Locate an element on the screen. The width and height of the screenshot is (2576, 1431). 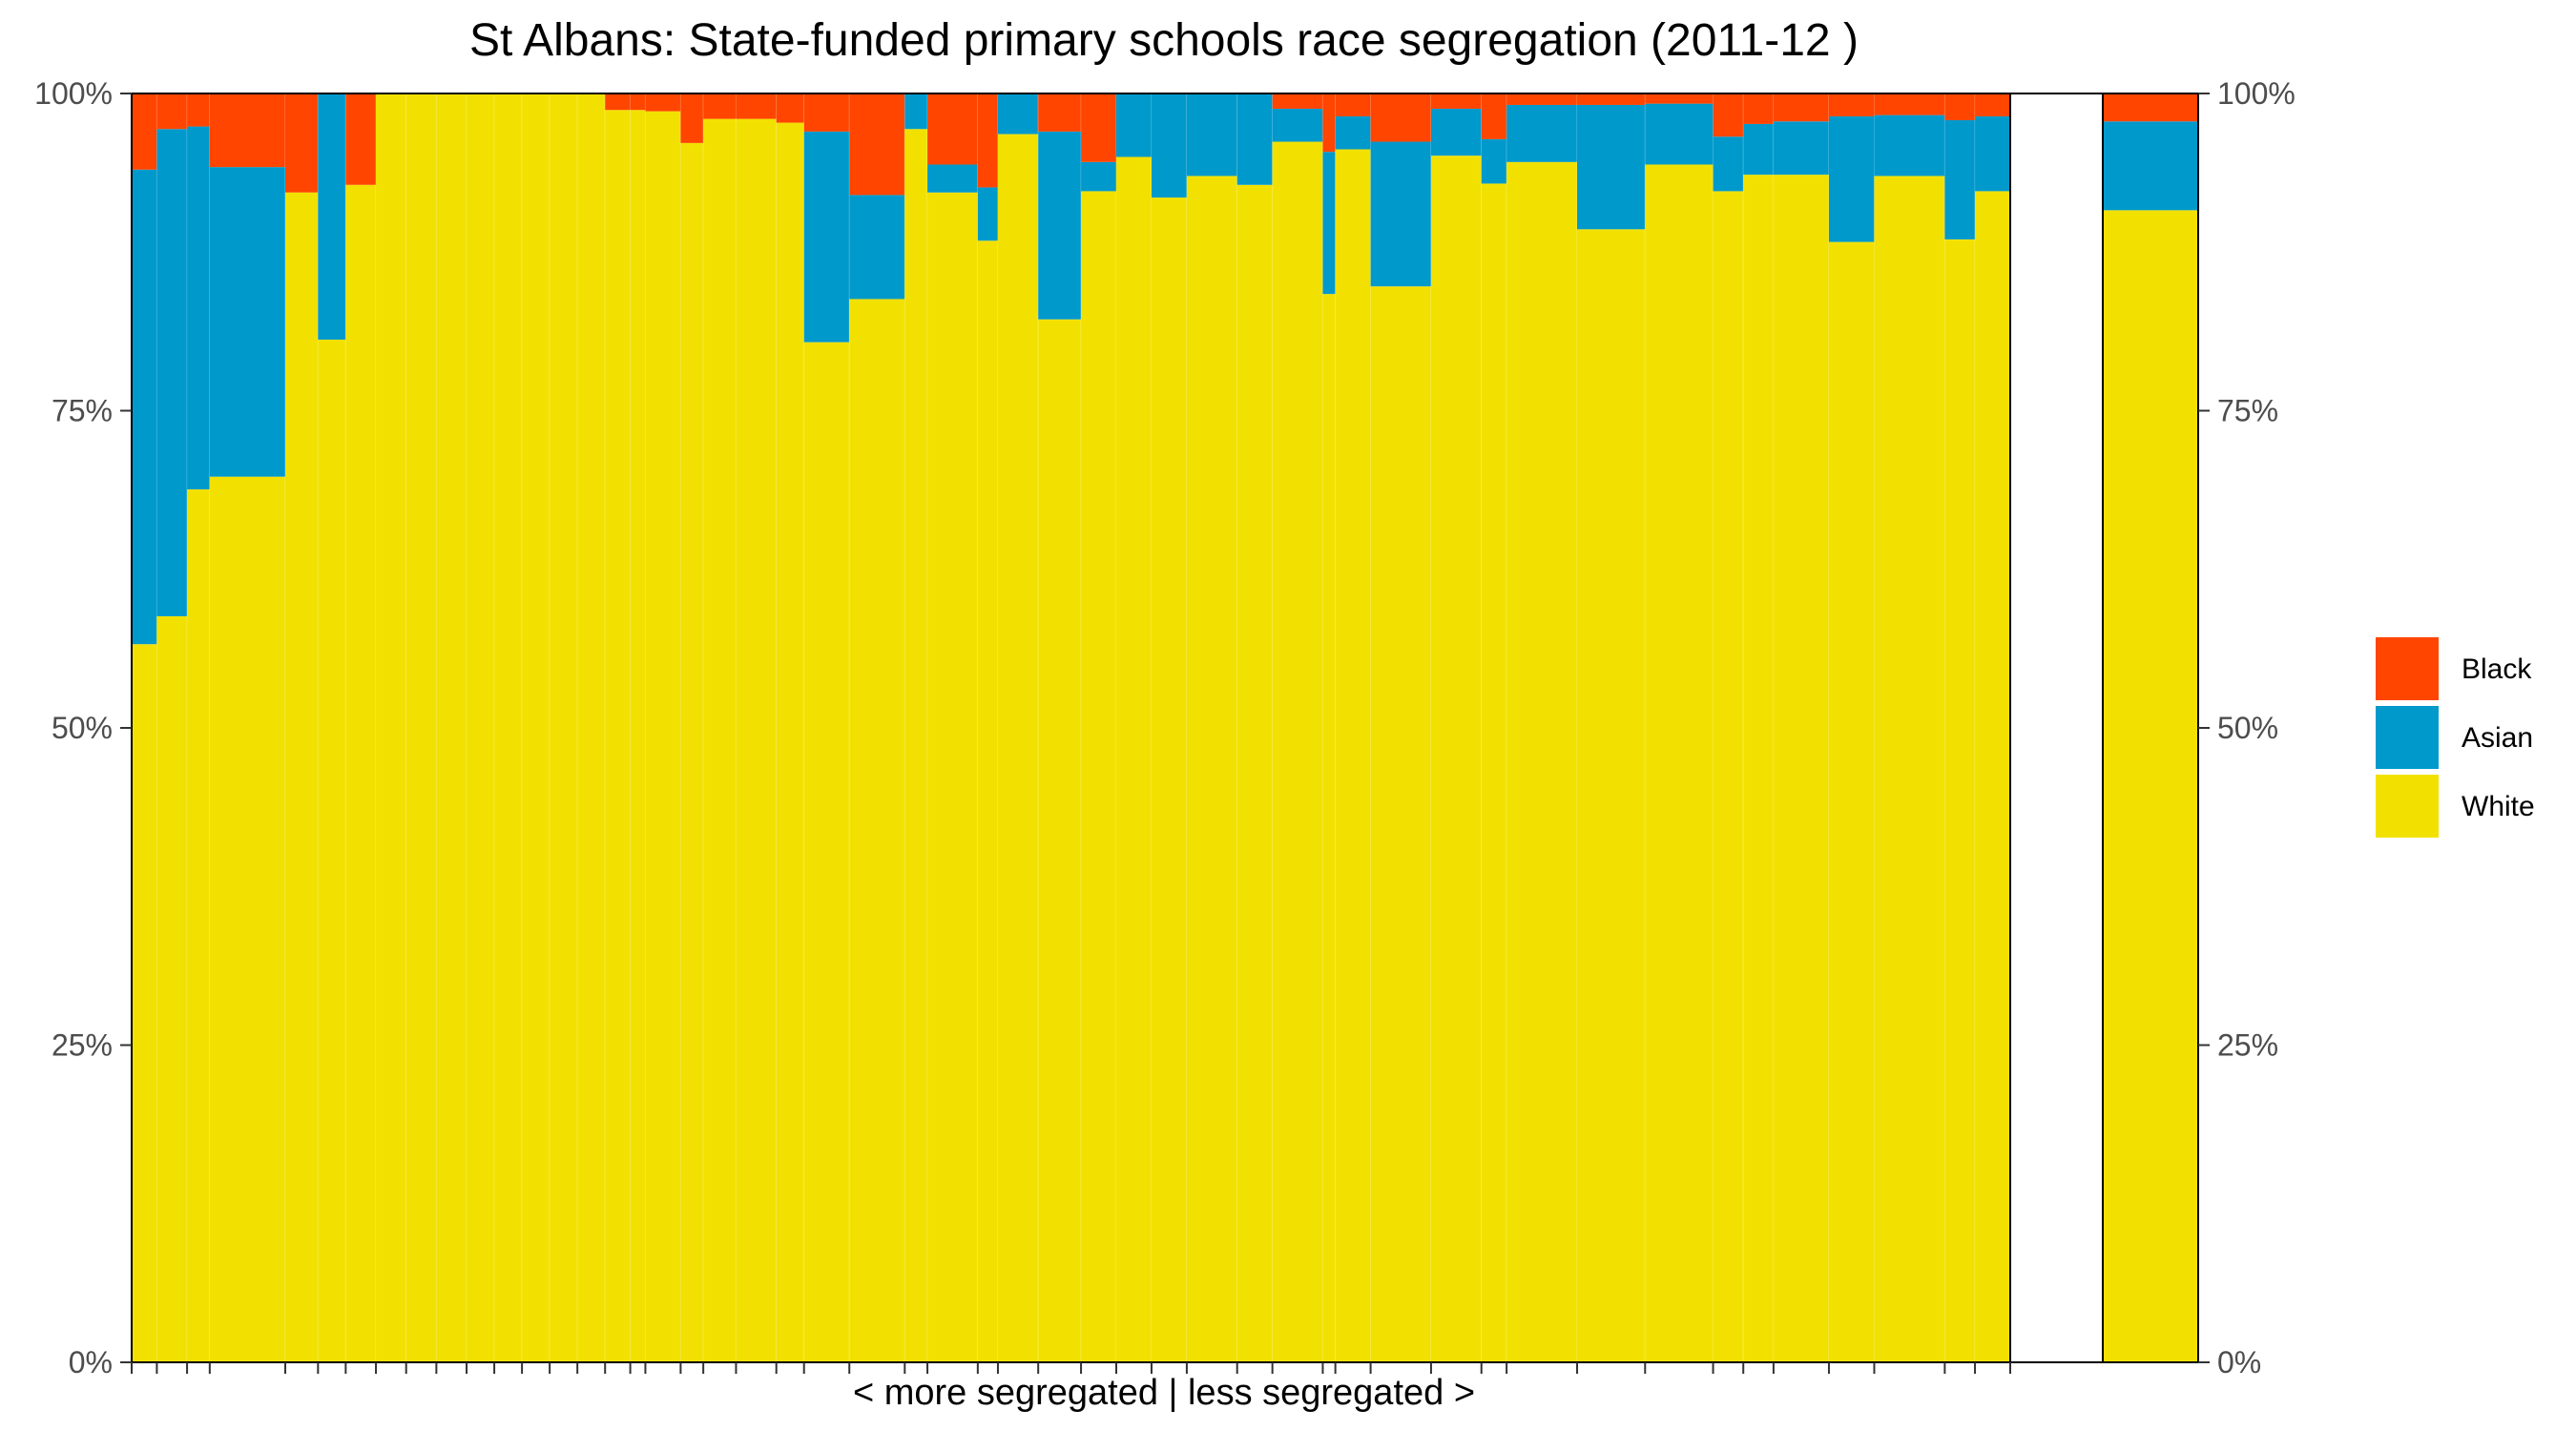
y-tick-label-right: 25% is located at coordinates (2247, 1045).